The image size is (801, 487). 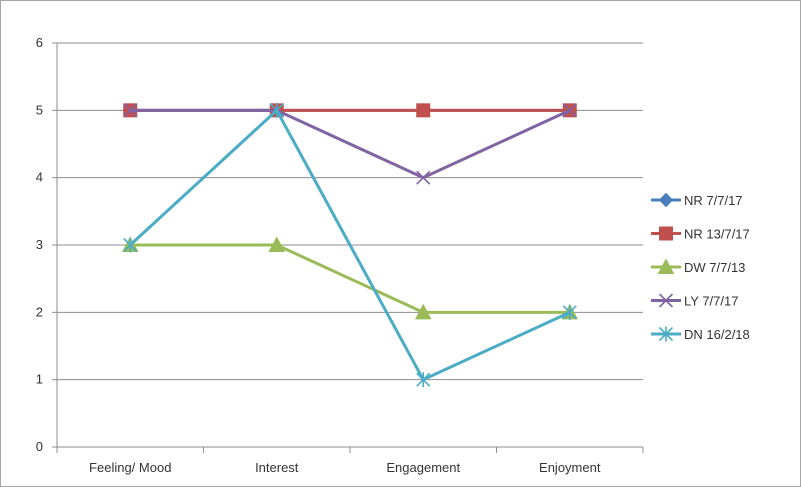 What do you see at coordinates (711, 301) in the screenshot?
I see `legend-label-3: LY 7/7/17` at bounding box center [711, 301].